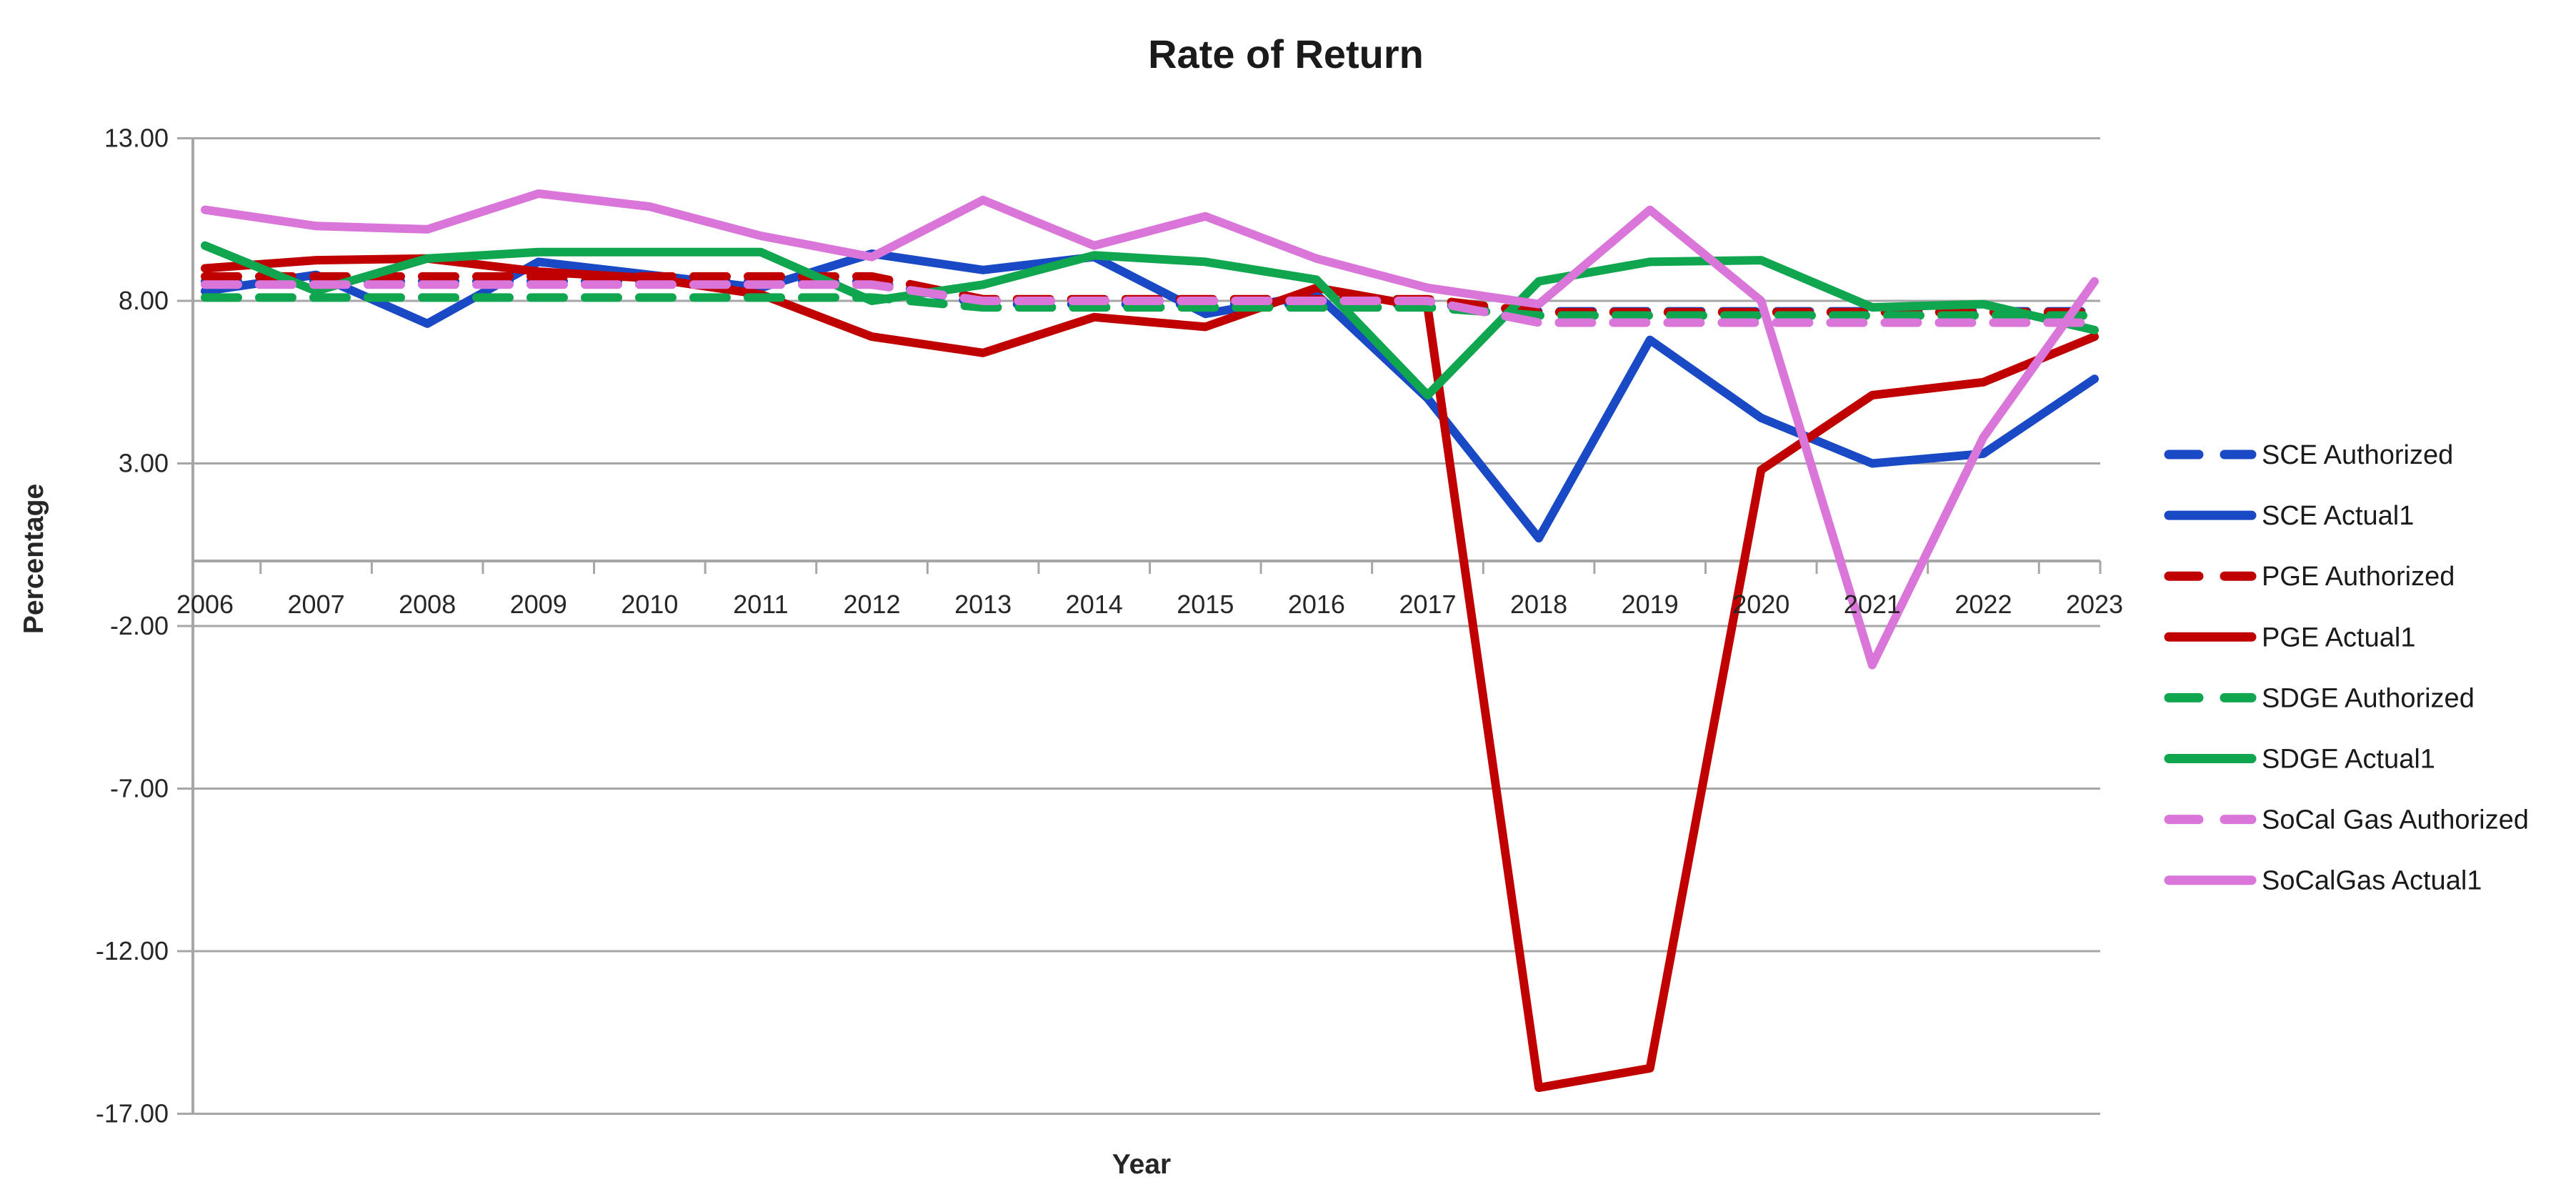  What do you see at coordinates (1317, 604) in the screenshot?
I see `x-tick-label: 2016` at bounding box center [1317, 604].